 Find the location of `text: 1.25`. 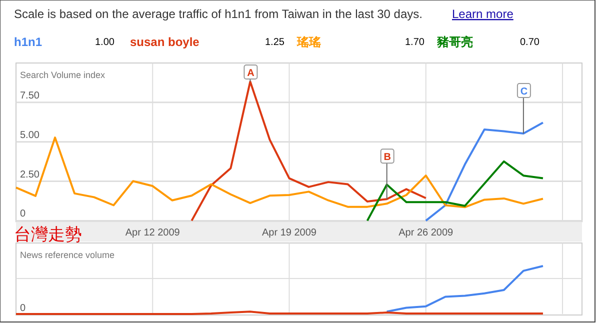

text: 1.25 is located at coordinates (275, 42).